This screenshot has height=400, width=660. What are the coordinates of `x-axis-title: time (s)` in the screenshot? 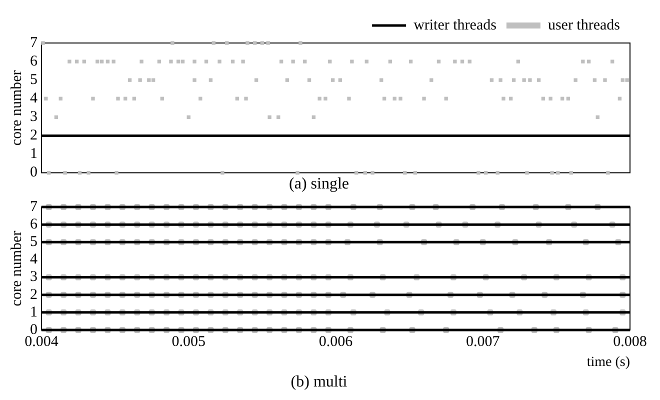 It's located at (608, 362).